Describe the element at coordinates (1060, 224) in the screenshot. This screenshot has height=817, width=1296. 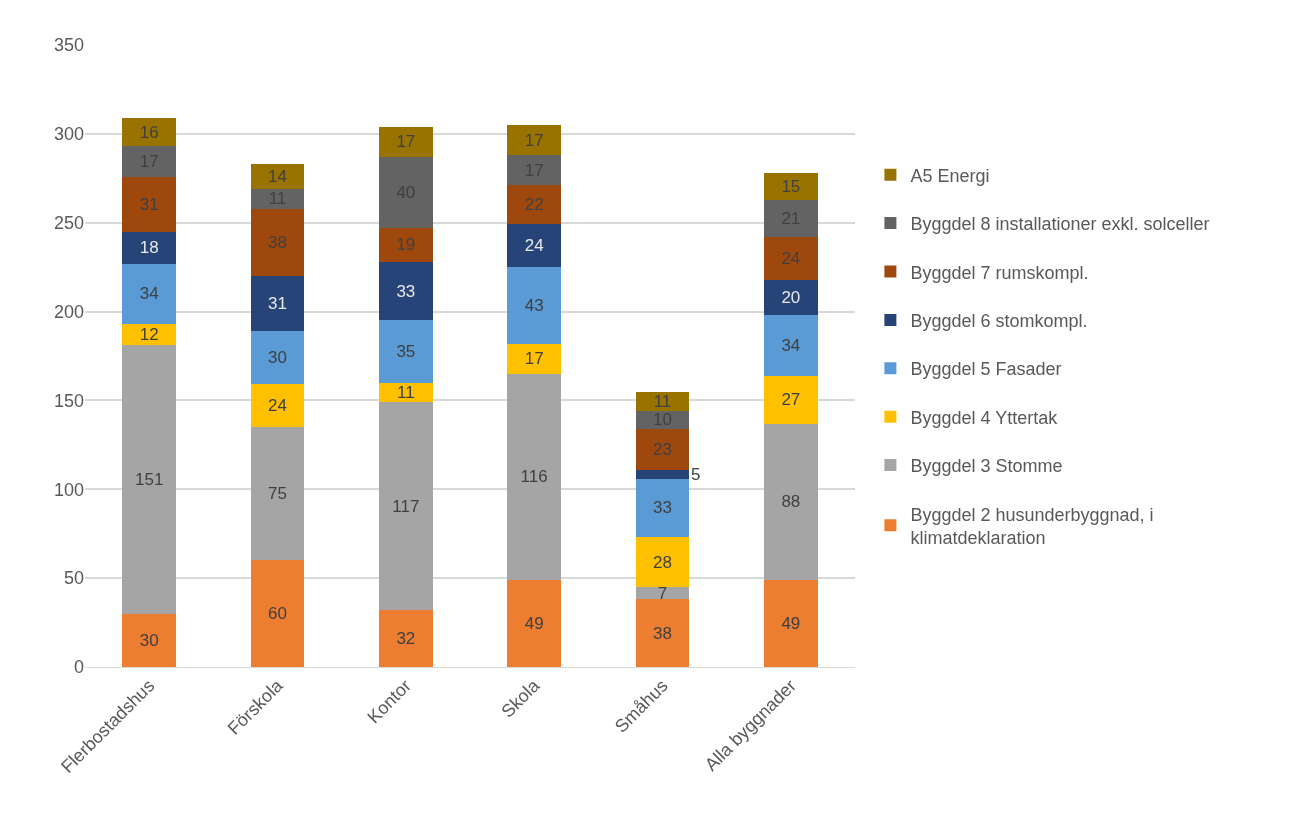
I see `legend-label: Byggdel 8 installationer exkl. solceller` at that location.